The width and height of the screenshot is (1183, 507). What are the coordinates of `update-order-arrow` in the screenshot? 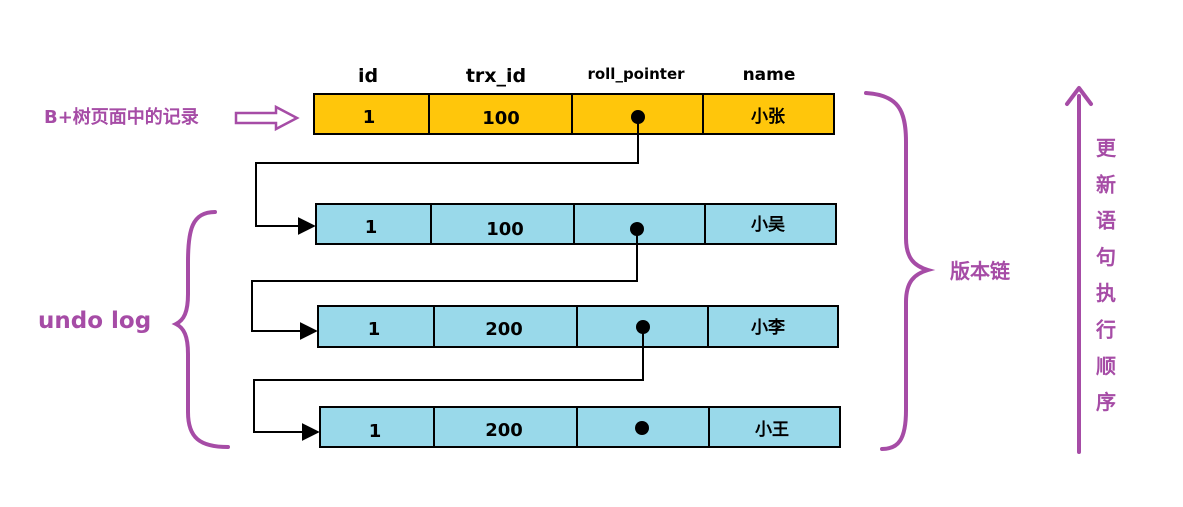 It's located at (1079, 270).